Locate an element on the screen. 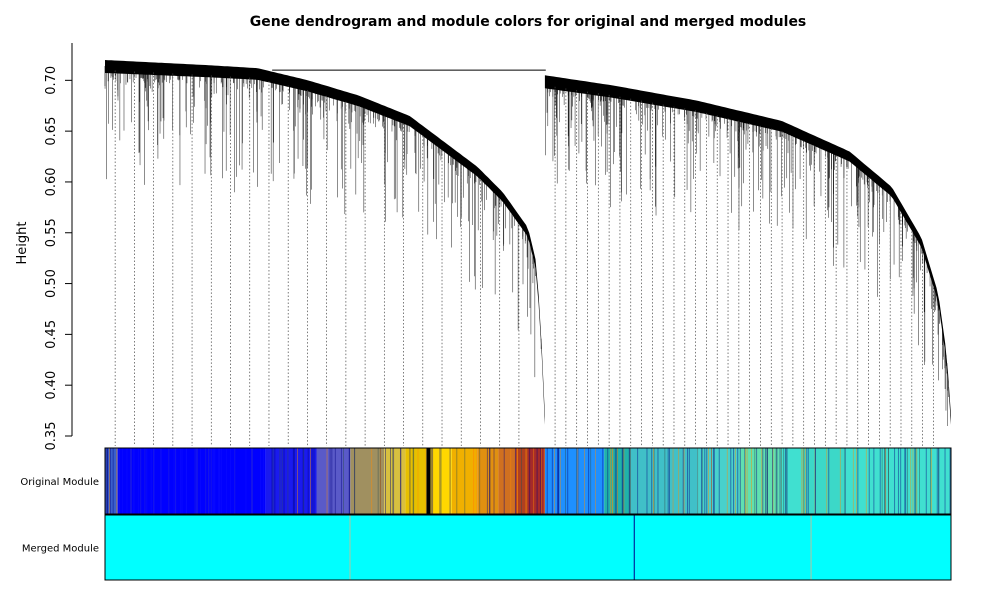 This screenshot has height=600, width=1000. y-tick-label: 0.50 is located at coordinates (51, 283).